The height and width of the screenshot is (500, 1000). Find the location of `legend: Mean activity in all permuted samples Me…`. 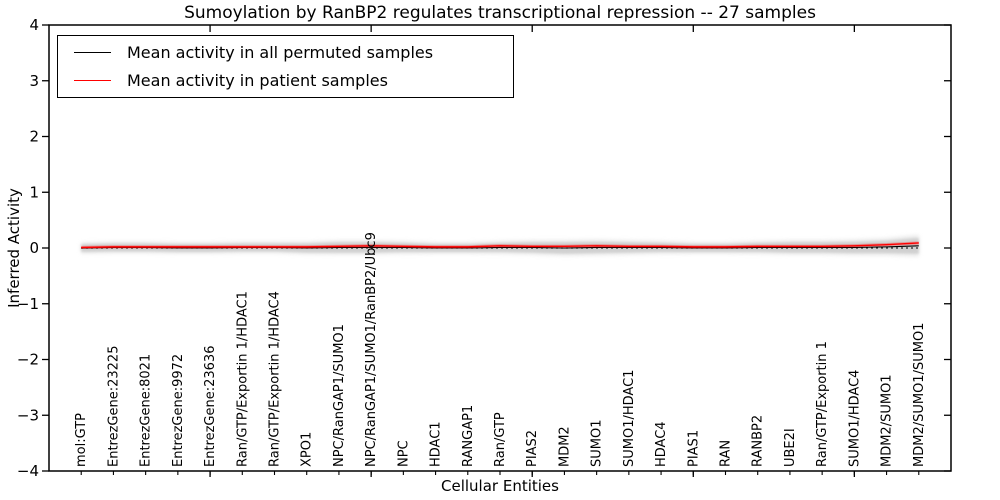

legend: Mean activity in all permuted samples Me… is located at coordinates (285, 66).